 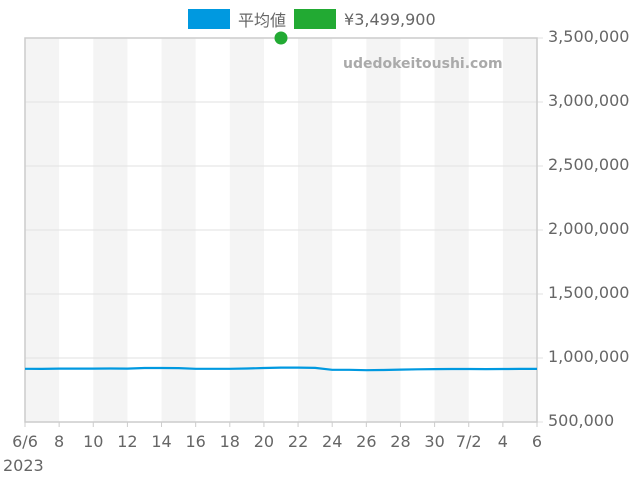 What do you see at coordinates (390, 19) in the screenshot?
I see `legend-label-price: ¥3,499,900` at bounding box center [390, 19].